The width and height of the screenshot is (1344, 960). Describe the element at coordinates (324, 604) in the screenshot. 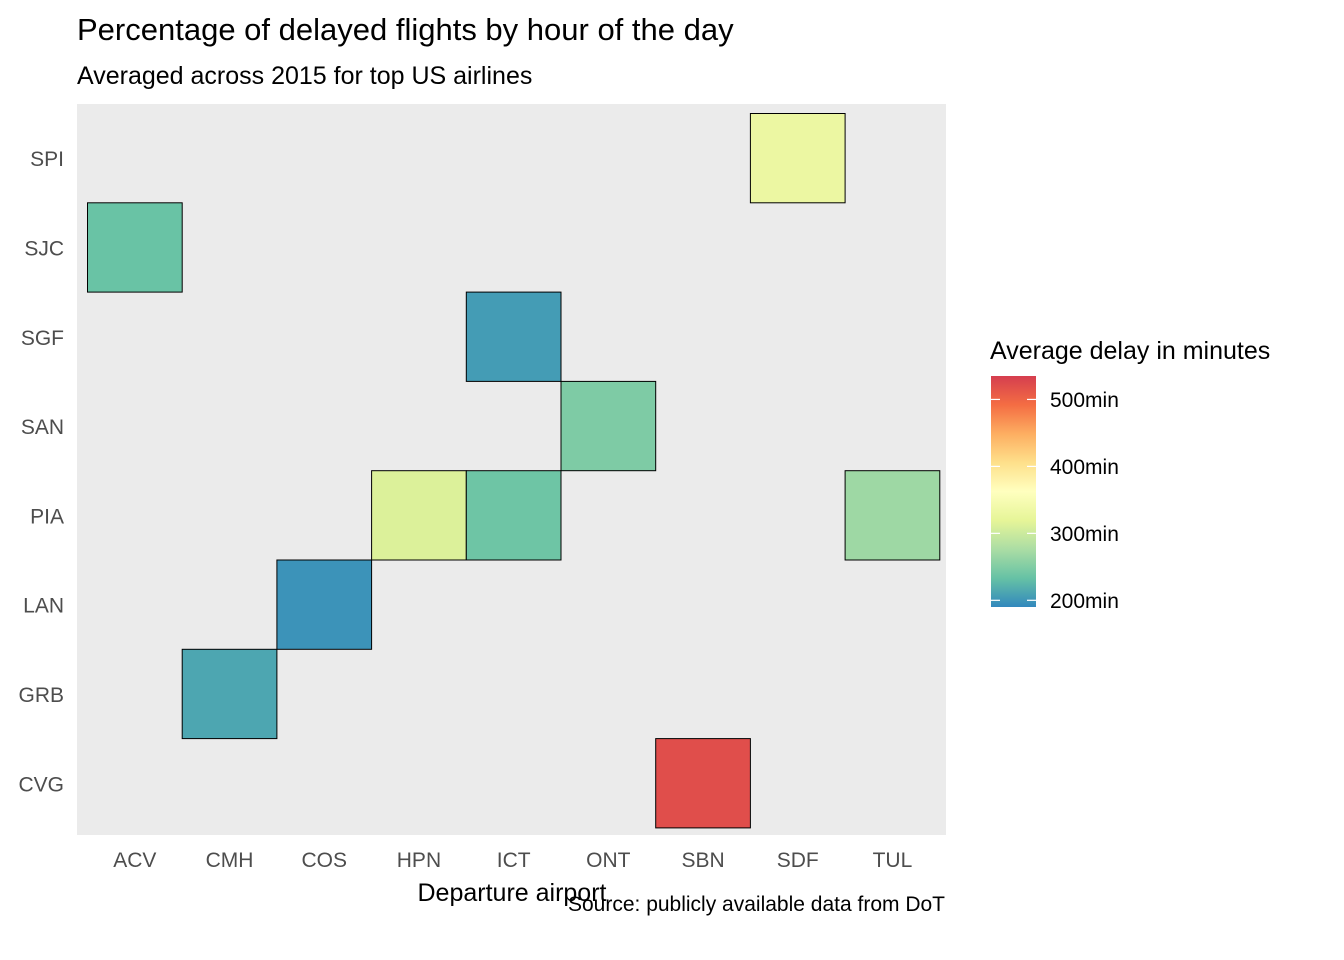

I see `heatmap-cell-cos-lan` at that location.